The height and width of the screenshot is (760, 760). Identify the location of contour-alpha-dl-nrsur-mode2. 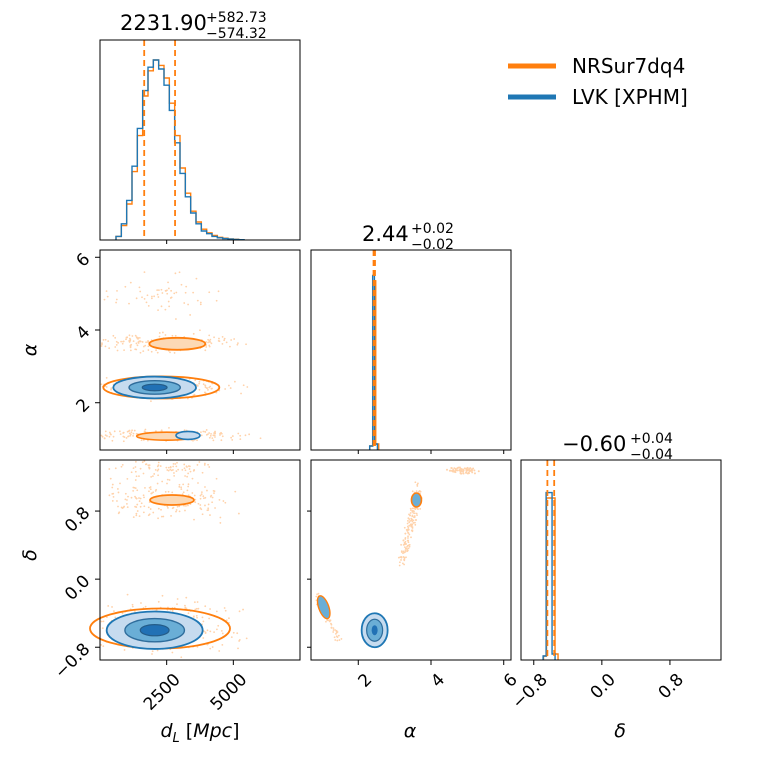
(177, 343).